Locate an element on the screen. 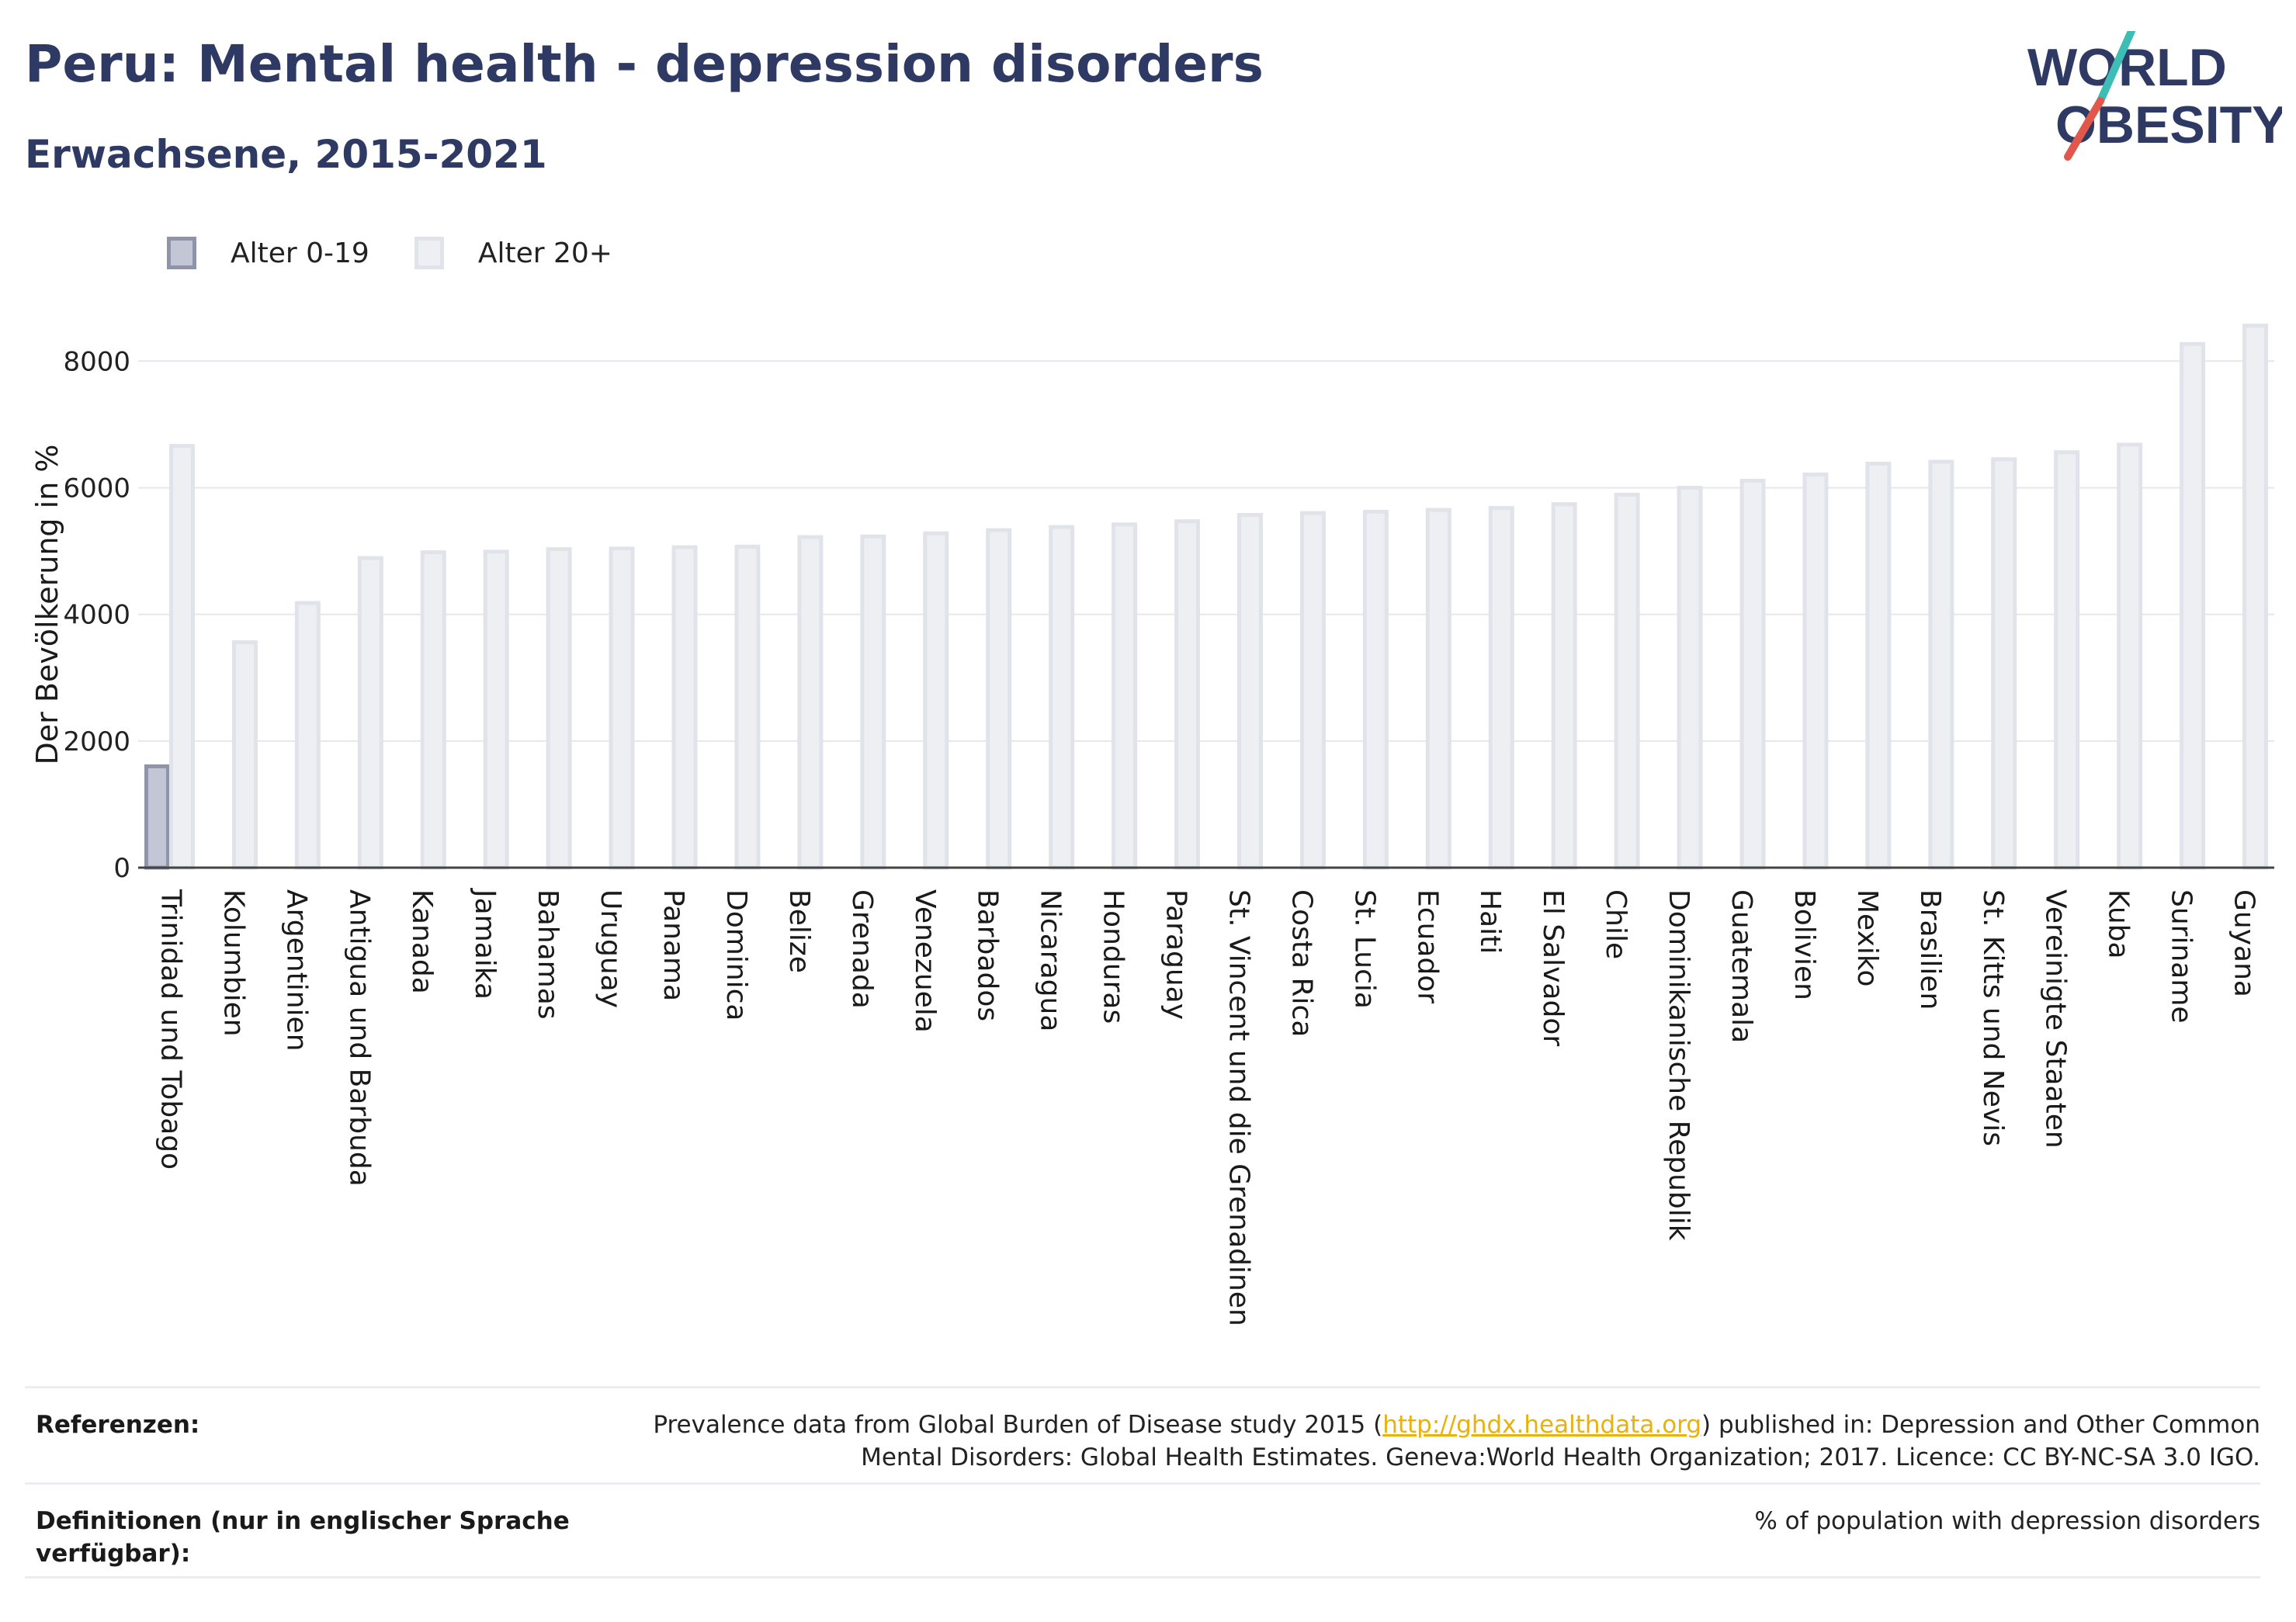 The image size is (2296, 1622). logo-slash-top is located at coordinates (2116, 68).